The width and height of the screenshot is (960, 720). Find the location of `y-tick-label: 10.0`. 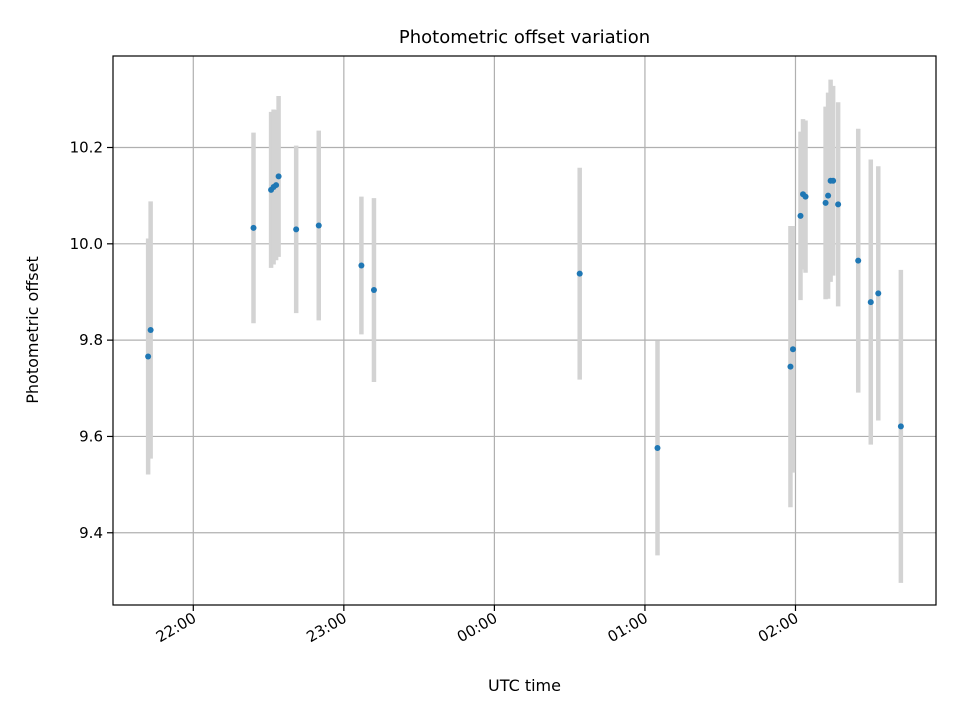

y-tick-label: 10.0 is located at coordinates (86, 244).